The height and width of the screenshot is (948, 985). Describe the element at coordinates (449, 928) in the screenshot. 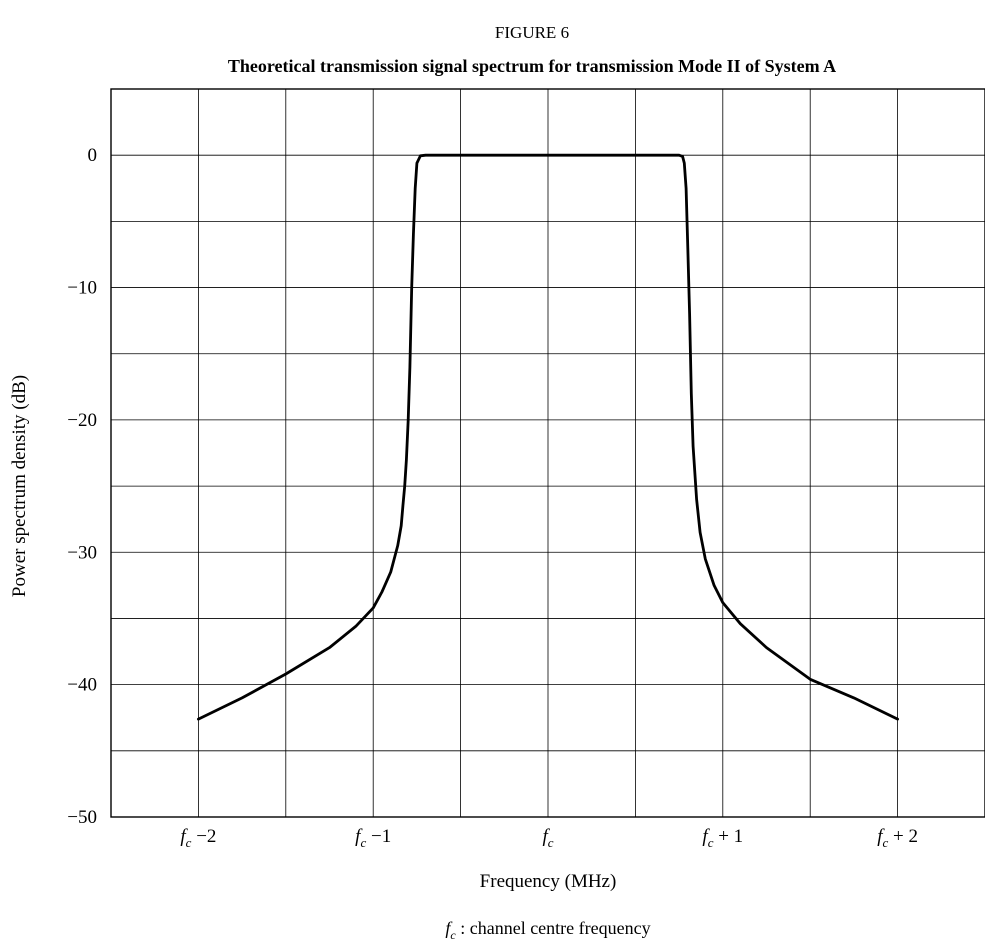

I see `footnote-symbol: f` at that location.